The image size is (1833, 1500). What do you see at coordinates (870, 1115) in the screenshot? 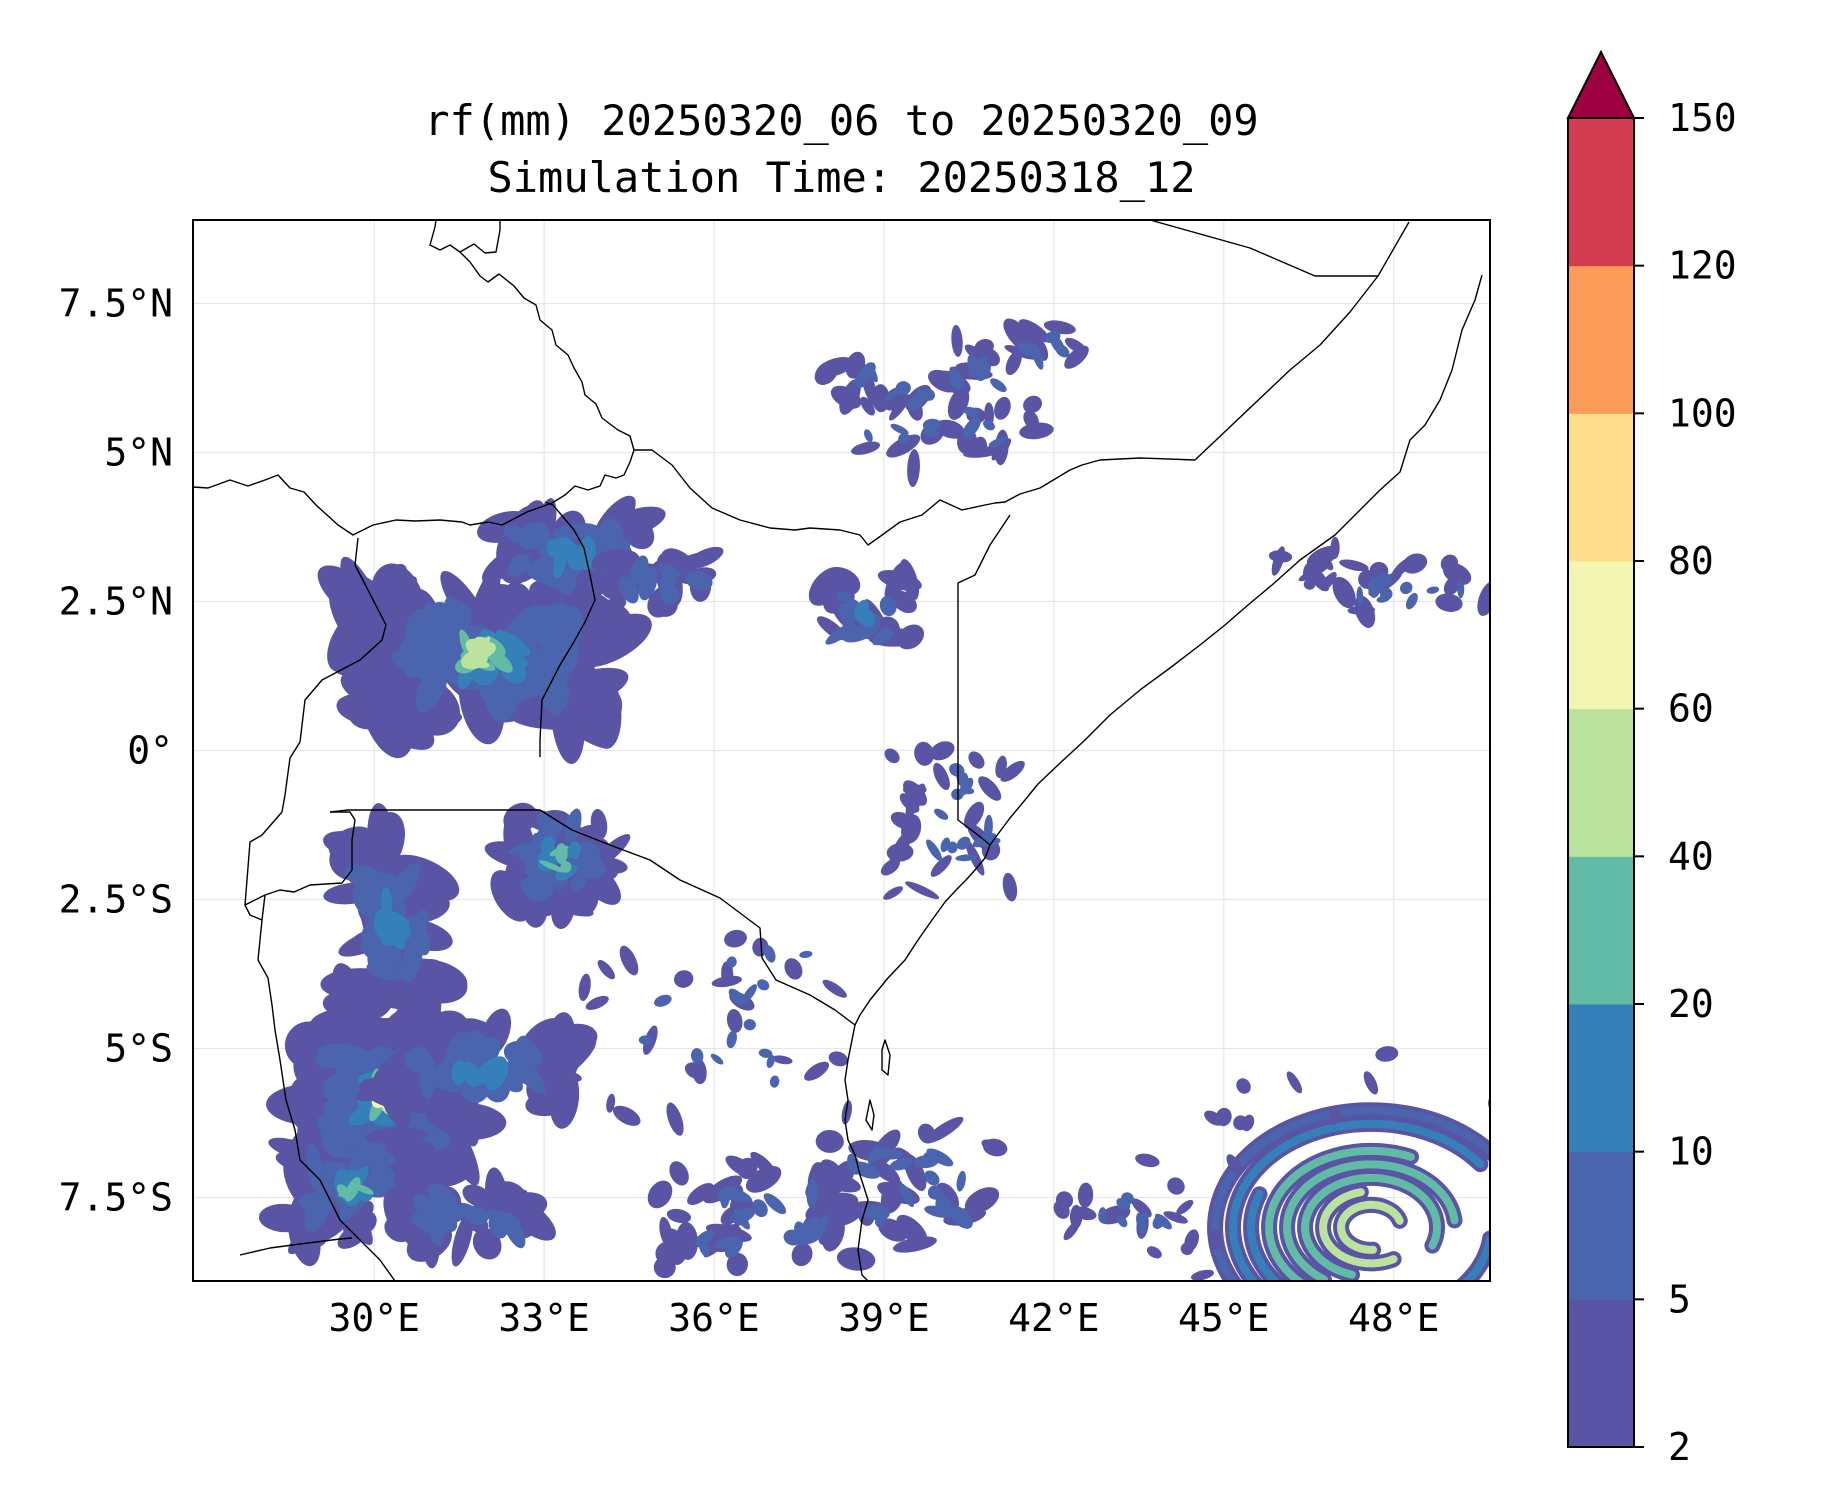
I see `mafia-island` at bounding box center [870, 1115].